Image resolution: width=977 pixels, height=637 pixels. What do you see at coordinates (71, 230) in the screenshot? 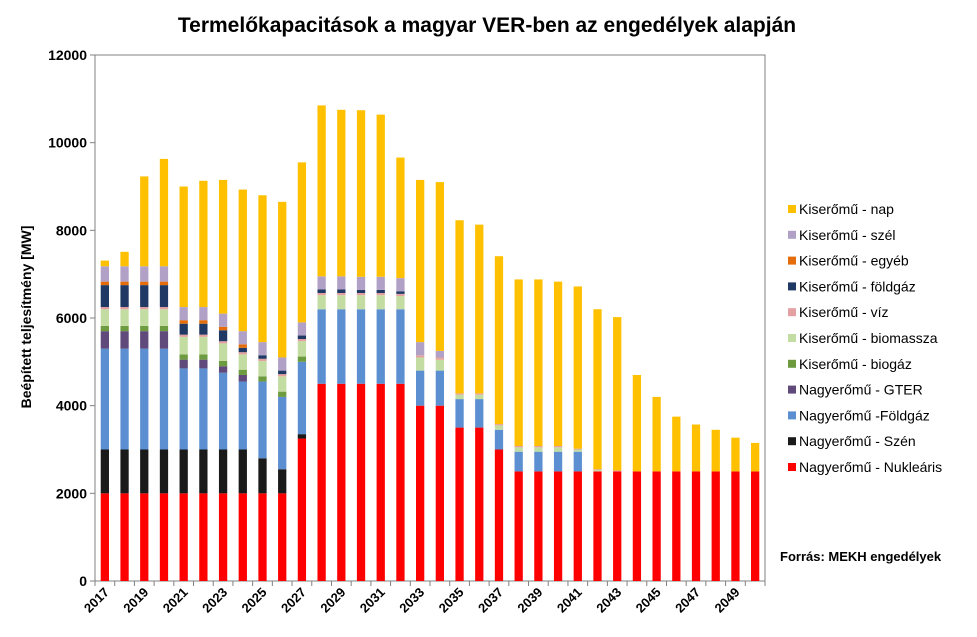
I see `y-tick-label: 8000` at bounding box center [71, 230].